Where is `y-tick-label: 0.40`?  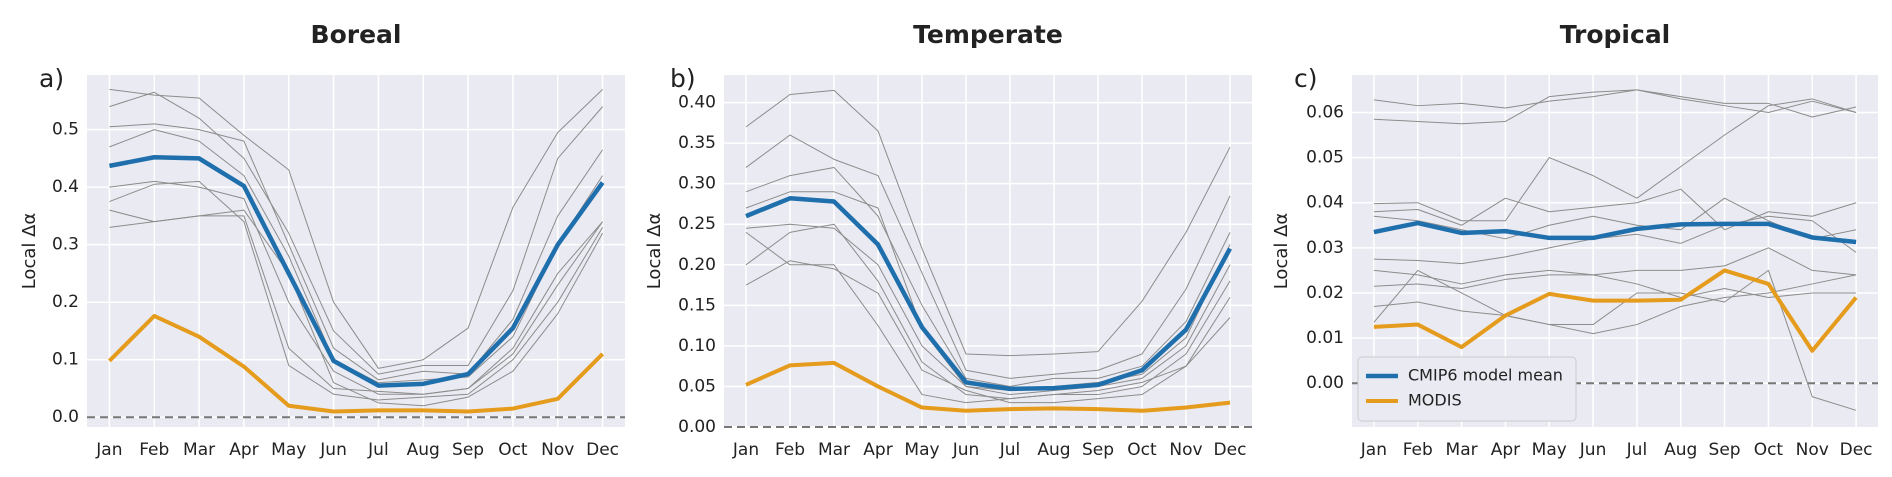 y-tick-label: 0.40 is located at coordinates (697, 103).